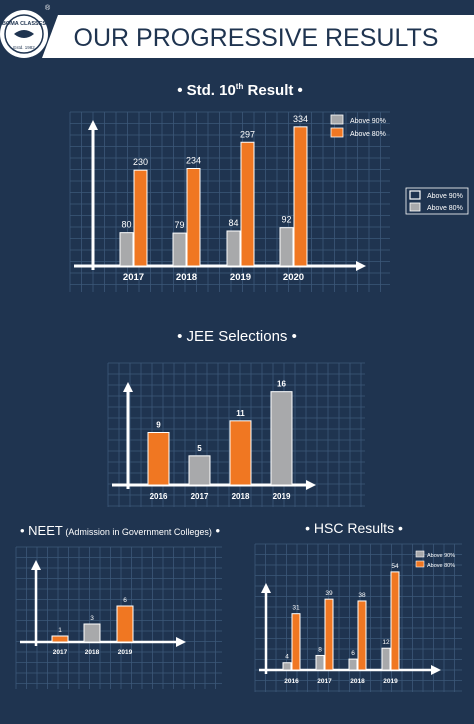  Describe the element at coordinates (128, 387) in the screenshot. I see `jee-y-axis-arrow-icon` at that location.